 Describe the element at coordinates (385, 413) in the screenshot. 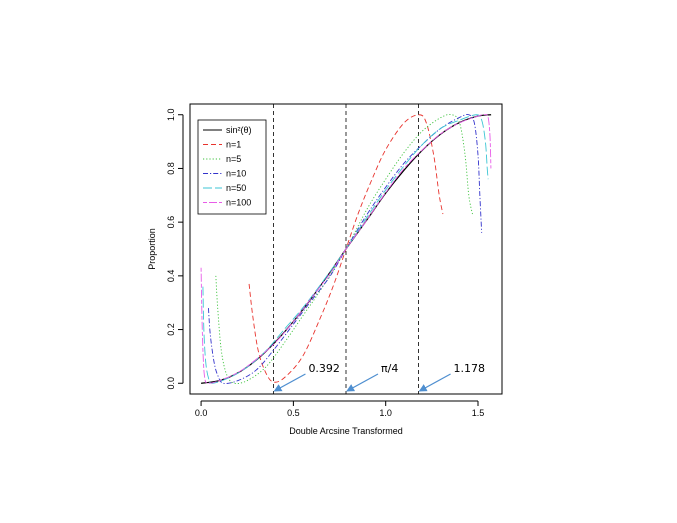

I see `x-tick-label: 1.0` at that location.